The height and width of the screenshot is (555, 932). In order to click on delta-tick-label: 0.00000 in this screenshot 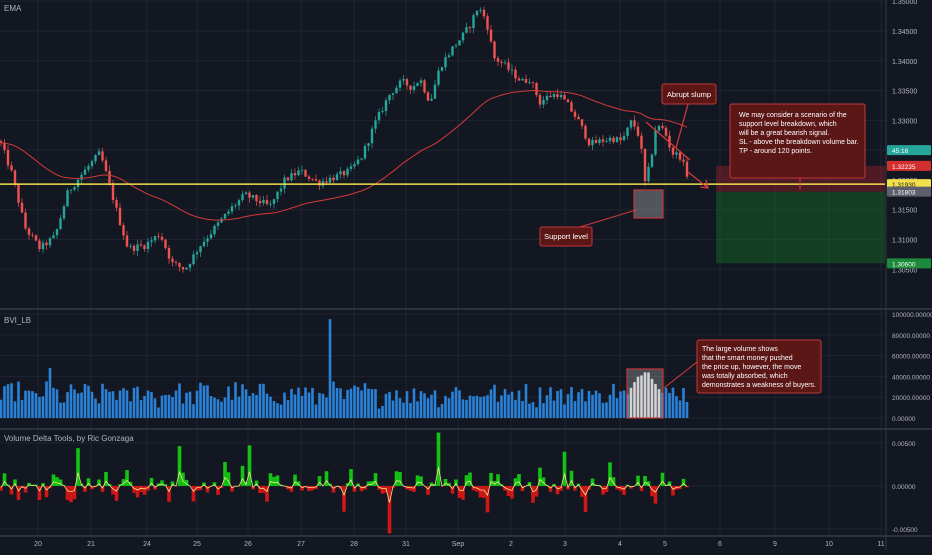, I will do `click(904, 487)`.